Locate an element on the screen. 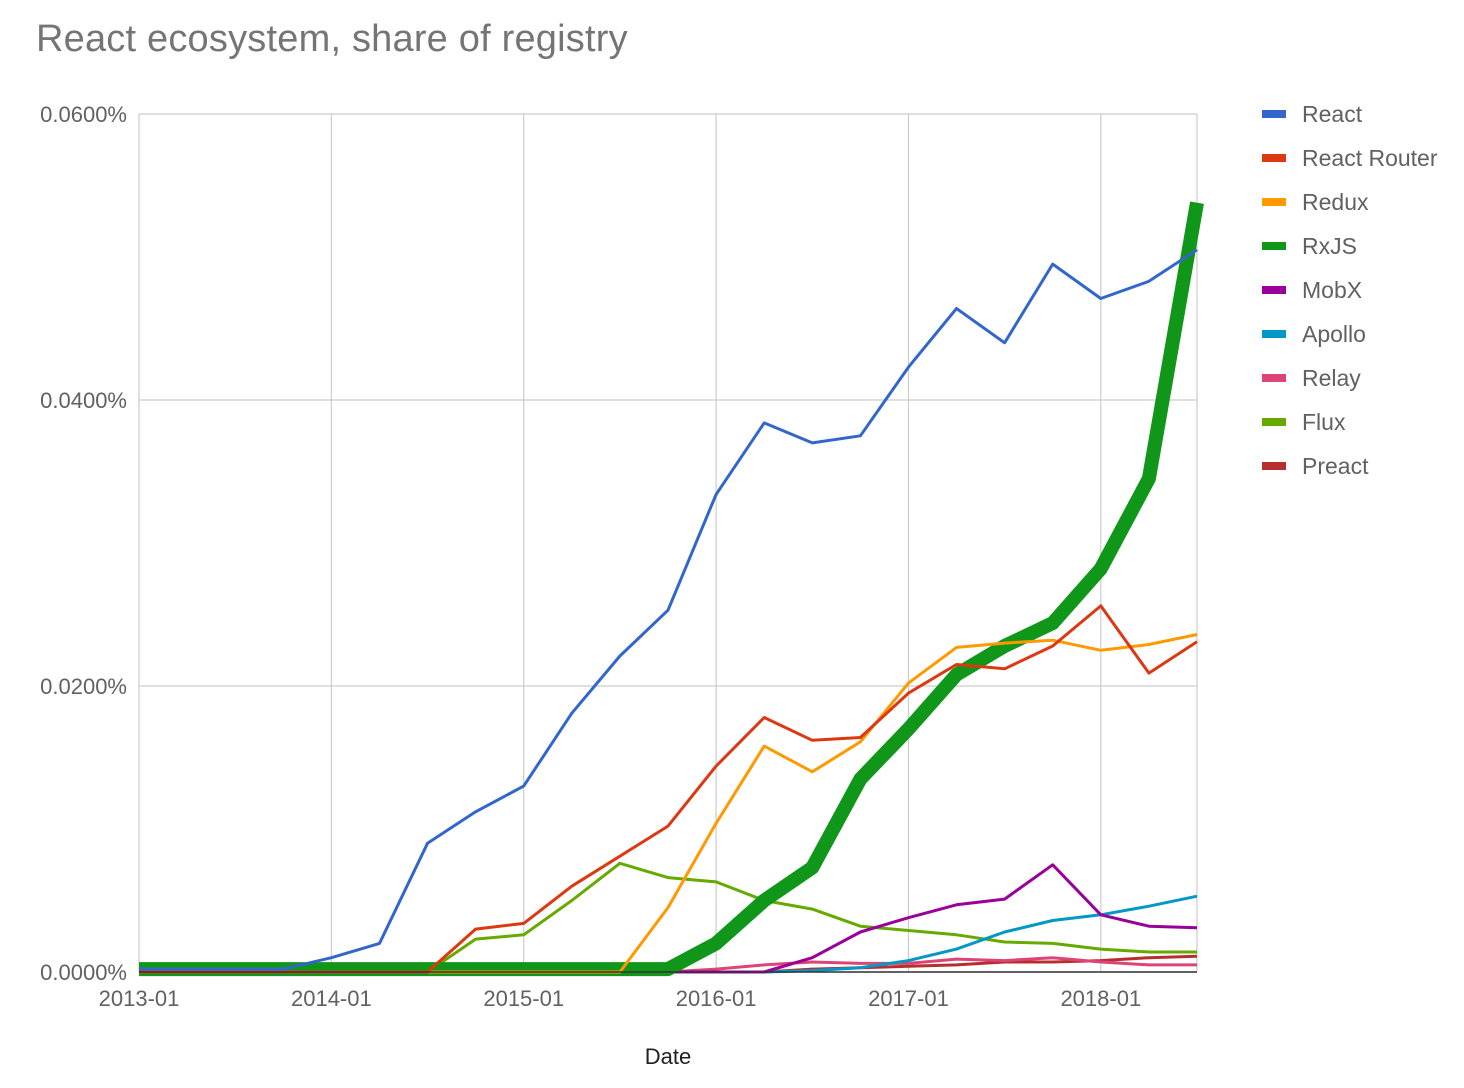  y-tick-label: 0.0200% is located at coordinates (83, 686).